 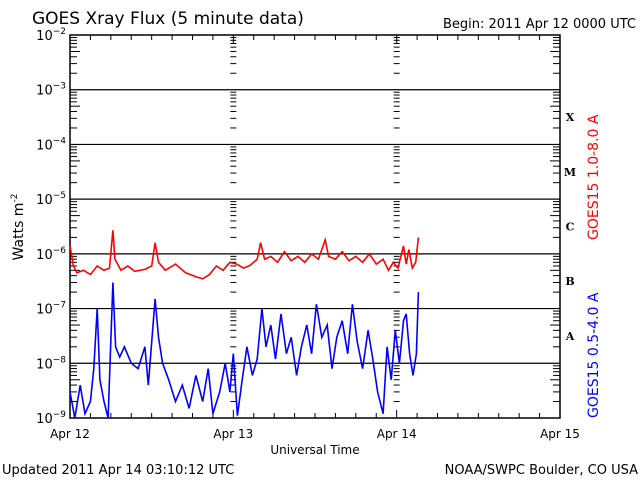 I want to click on y-tick-label: 10⁻⁶, so click(x=51, y=254).